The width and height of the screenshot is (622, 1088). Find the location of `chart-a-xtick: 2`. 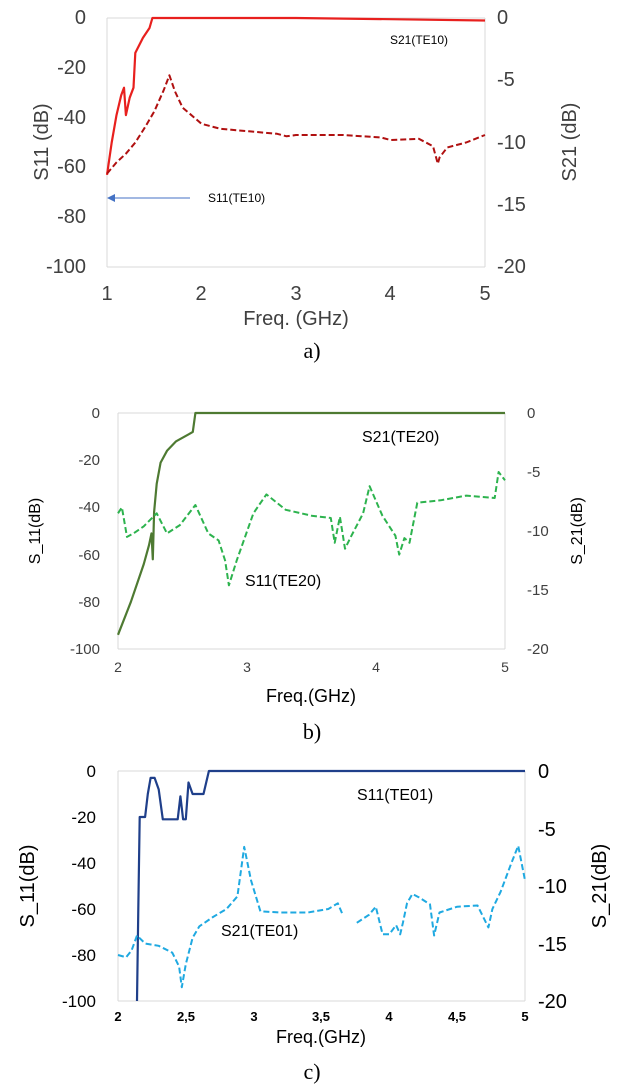

chart-a-xtick: 2 is located at coordinates (200, 294).